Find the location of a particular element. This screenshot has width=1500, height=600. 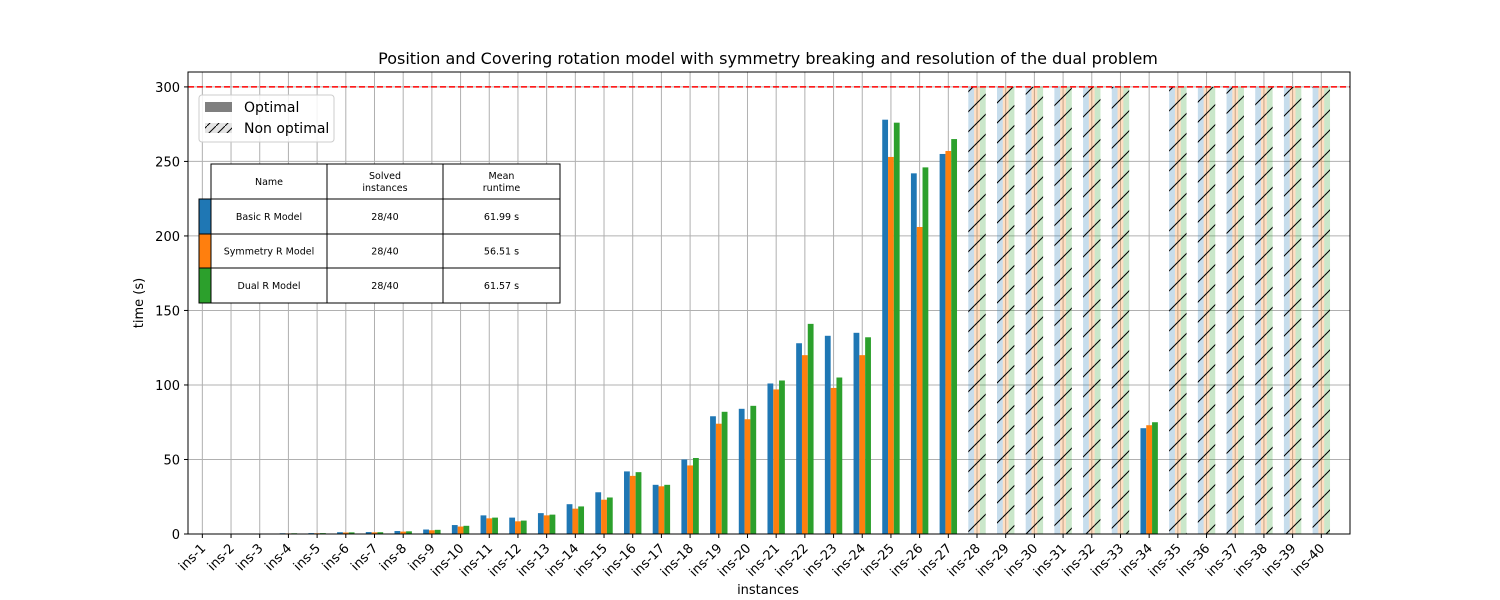

table-cell-text: Dual R Model is located at coordinates (269, 286).